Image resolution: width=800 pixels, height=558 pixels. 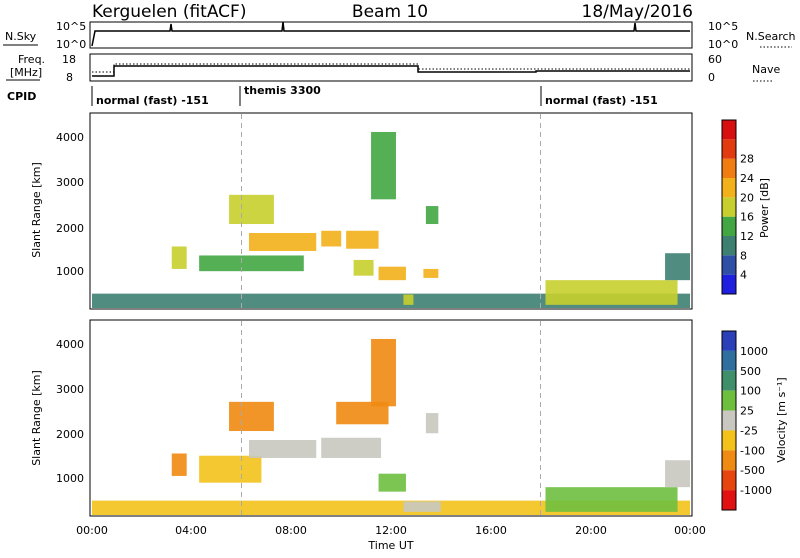 What do you see at coordinates (70, 344) in the screenshot?
I see `velocity-ytick-4000: 4000` at bounding box center [70, 344].